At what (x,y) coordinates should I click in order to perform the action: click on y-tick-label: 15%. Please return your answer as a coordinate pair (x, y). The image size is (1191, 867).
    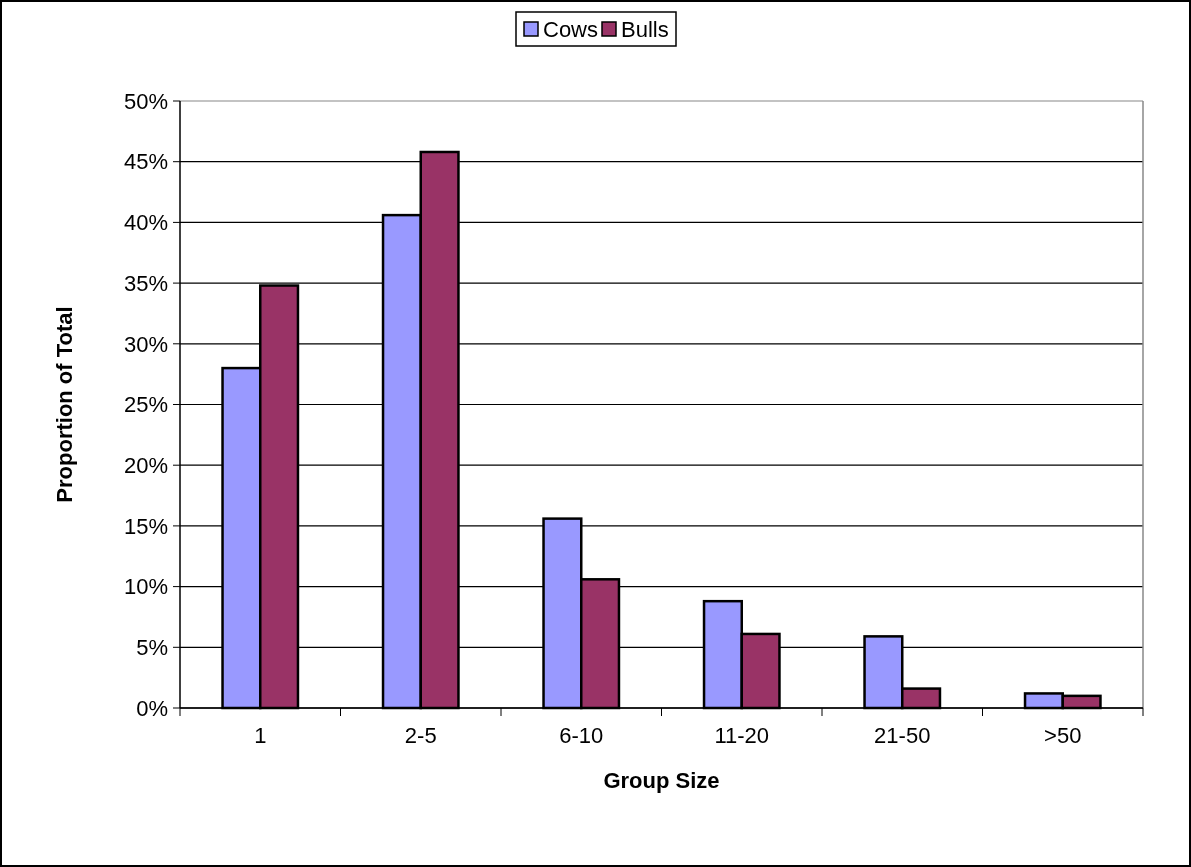
    Looking at the image, I should click on (145, 526).